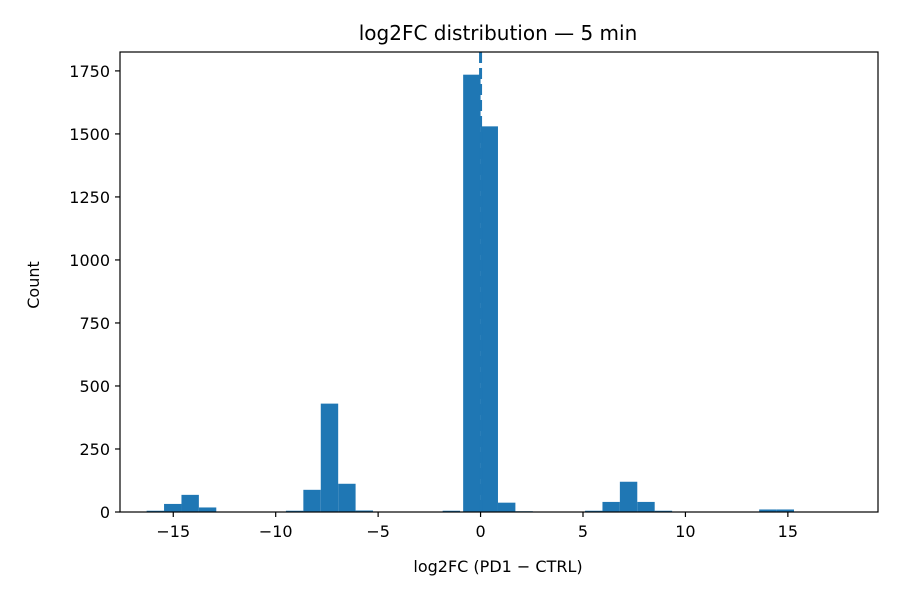 The image size is (900, 600). Describe the element at coordinates (89, 260) in the screenshot. I see `y-tick-label: 1000` at that location.